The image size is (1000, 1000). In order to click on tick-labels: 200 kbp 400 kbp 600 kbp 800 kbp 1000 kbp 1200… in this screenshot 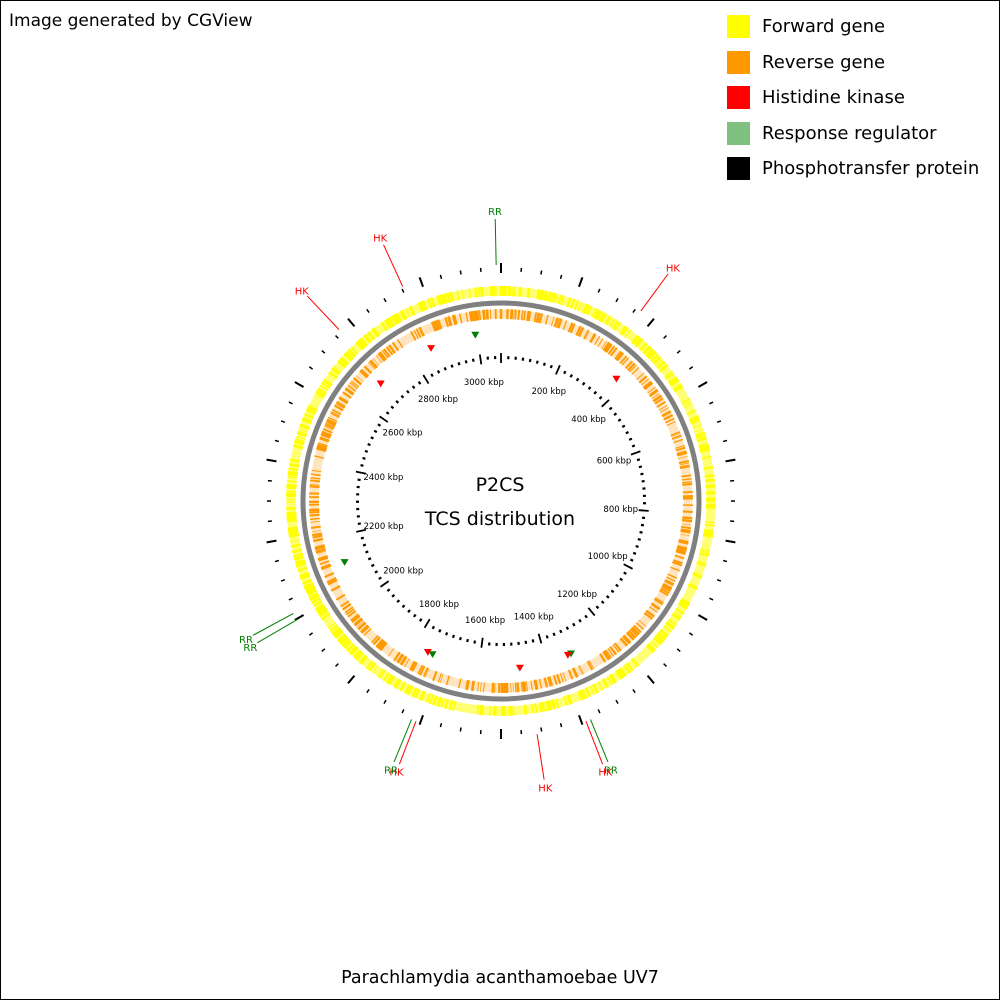, I will do `click(500, 502)`.